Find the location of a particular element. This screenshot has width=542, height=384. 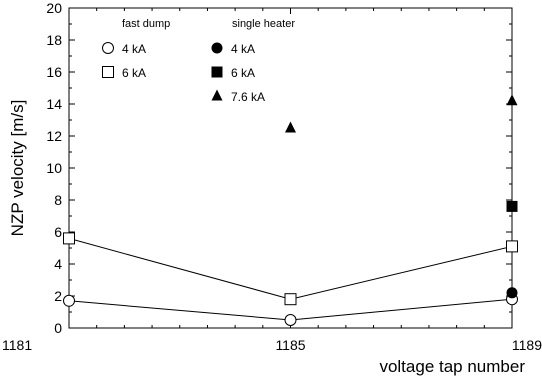

x-tick-label: 1189 is located at coordinates (527, 345).